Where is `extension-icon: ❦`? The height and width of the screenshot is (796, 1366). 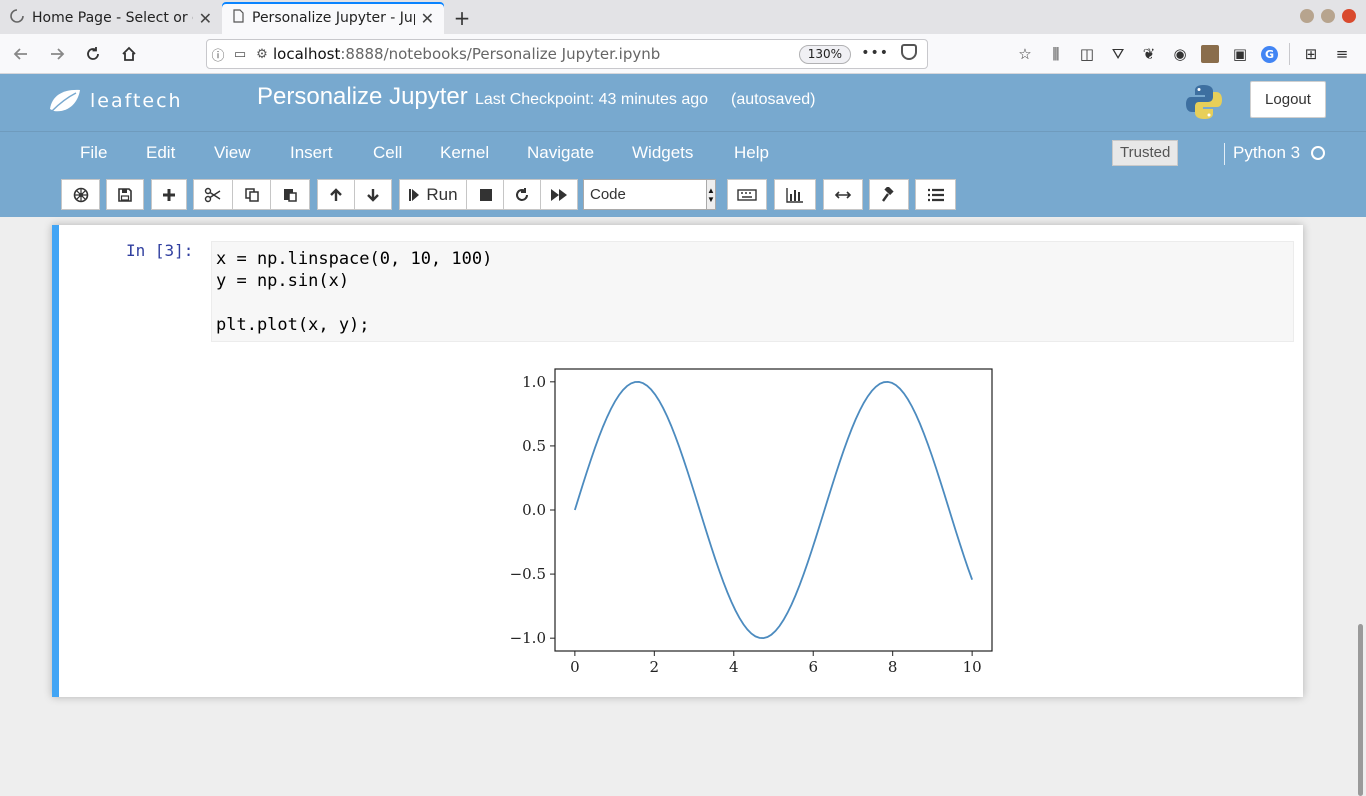 extension-icon: ❦ is located at coordinates (1149, 54).